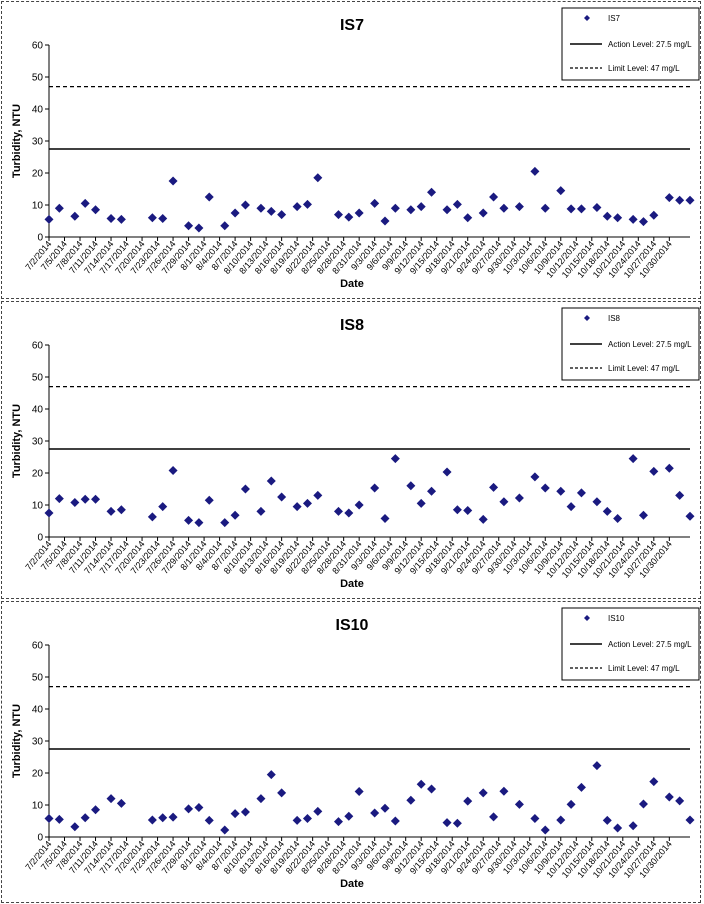  I want to click on y-tick-label: 10, so click(38, 206).